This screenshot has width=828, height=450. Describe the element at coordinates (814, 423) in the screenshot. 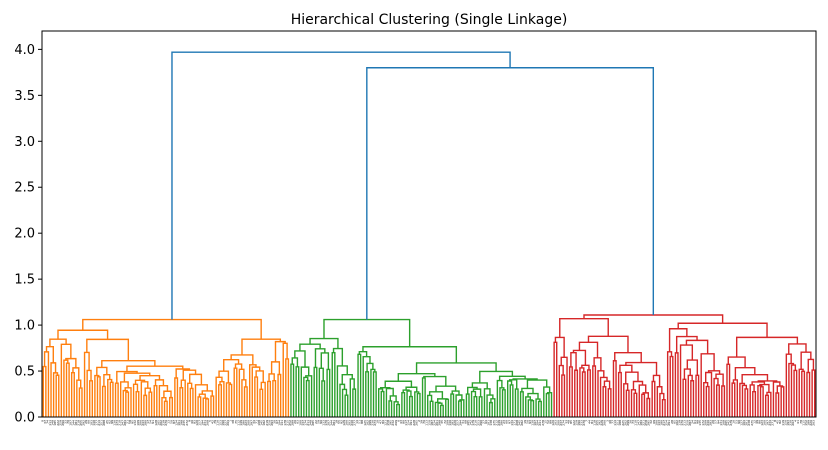

I see `leaf-label: 263` at that location.